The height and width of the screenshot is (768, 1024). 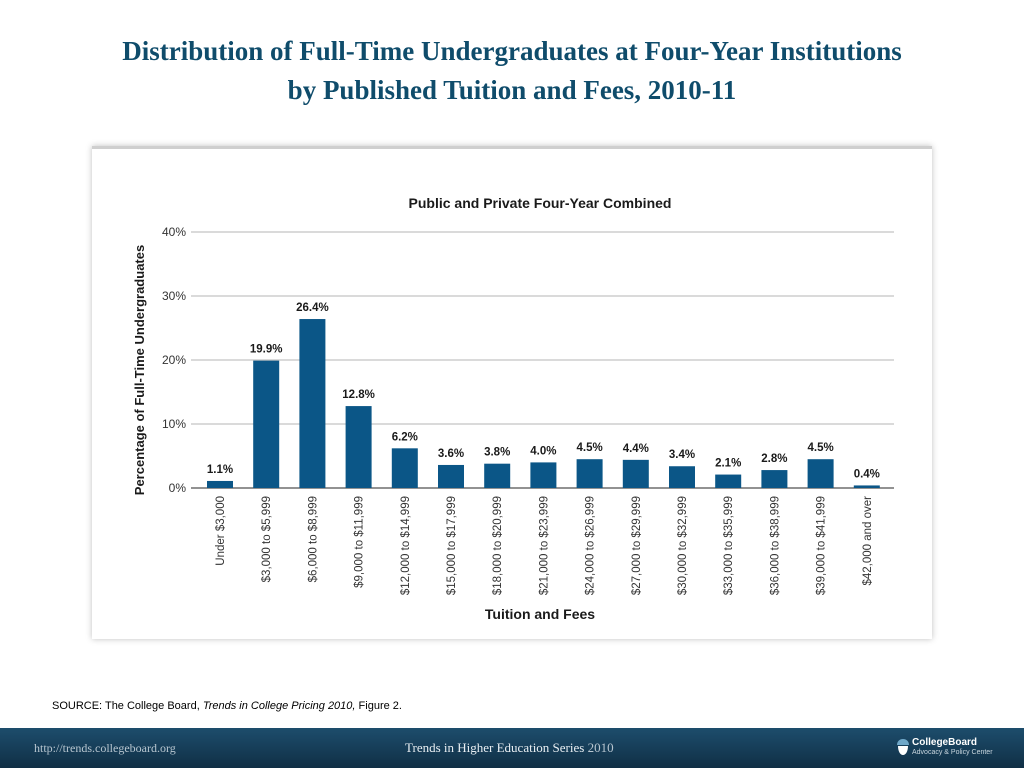 I want to click on x-tick-label: $42,000 and over, so click(x=868, y=541).